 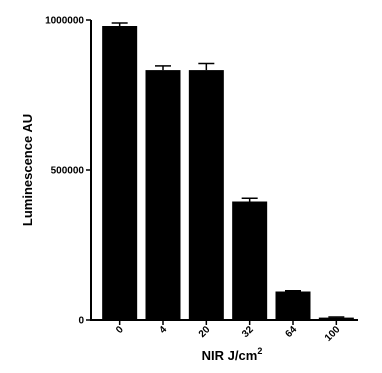 What do you see at coordinates (248, 332) in the screenshot?
I see `x-tick-label-32: 32` at bounding box center [248, 332].